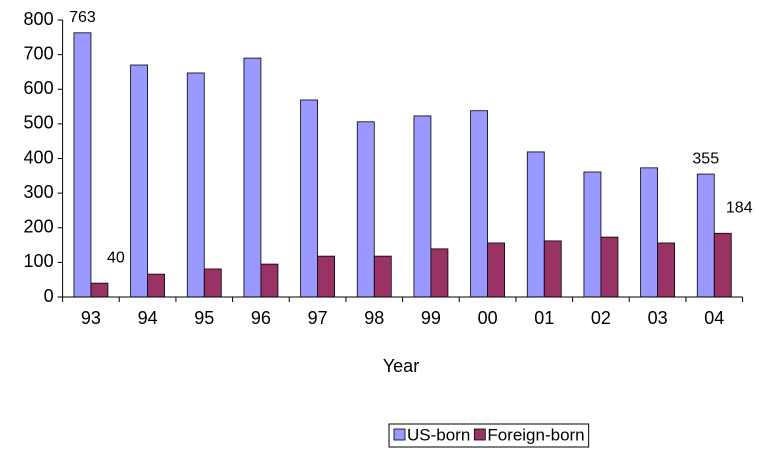 This screenshot has height=457, width=759. Describe the element at coordinates (39, 227) in the screenshot. I see `y-tick-label: 200` at that location.